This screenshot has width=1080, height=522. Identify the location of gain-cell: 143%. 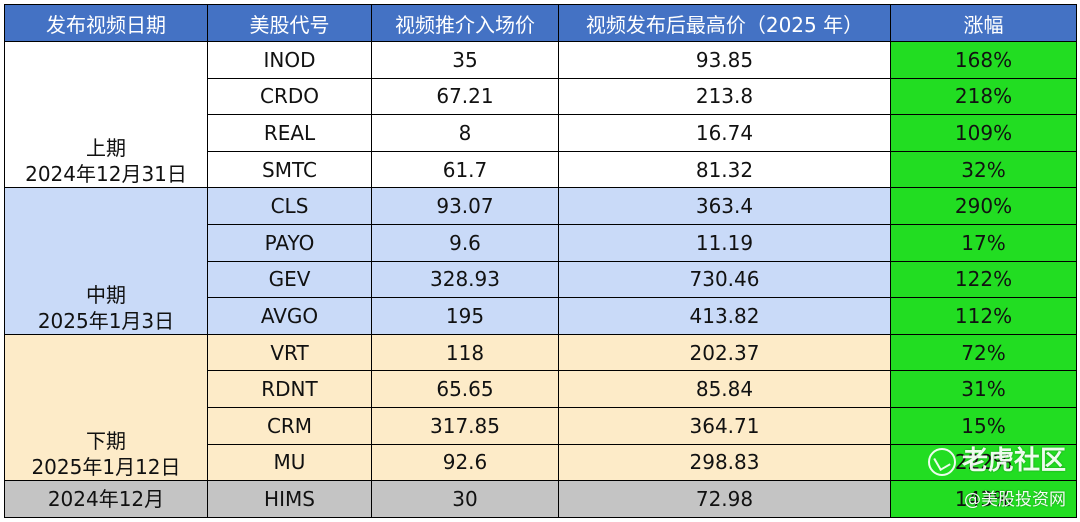
(983, 499).